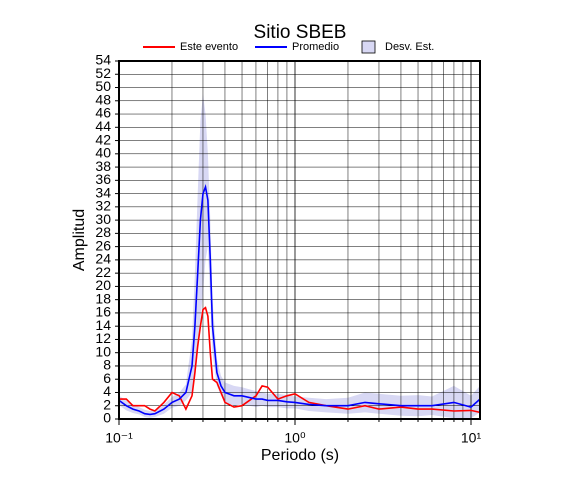 This screenshot has width=586, height=480. What do you see at coordinates (119, 438) in the screenshot?
I see `x-tick-label: 10⁻¹` at bounding box center [119, 438].